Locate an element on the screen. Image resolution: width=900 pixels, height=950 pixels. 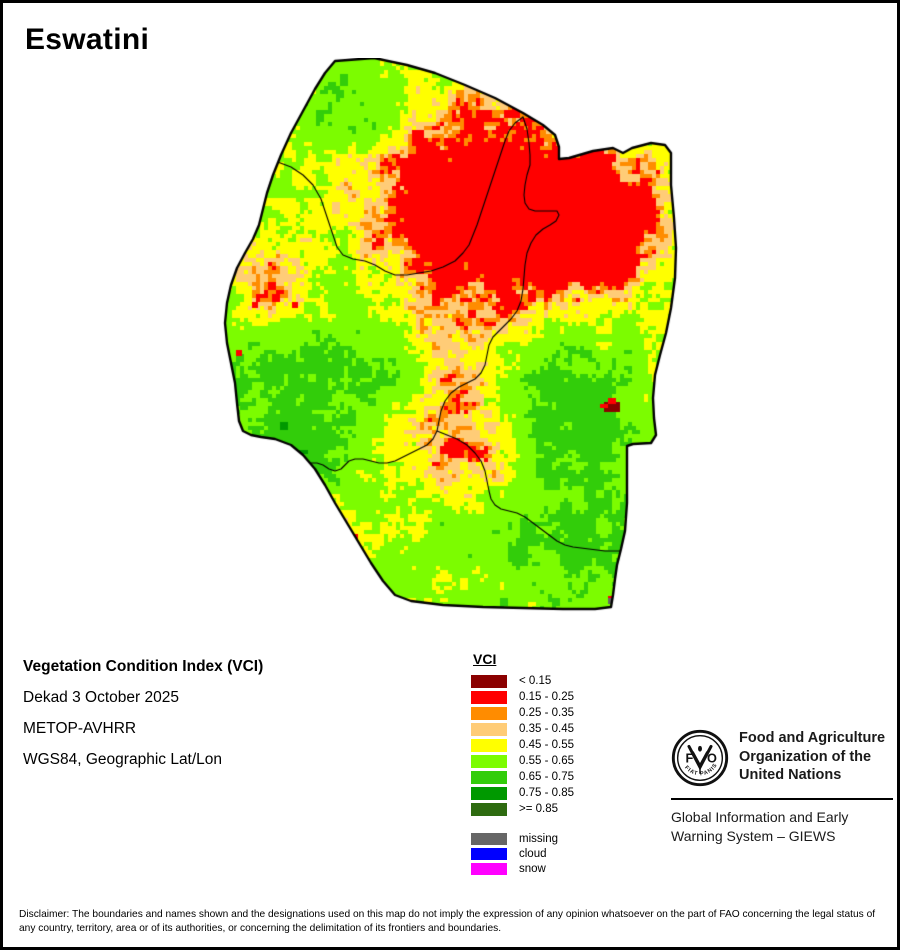
info-line-product: Vegetation Condition Index (VCI) is located at coordinates (143, 666).